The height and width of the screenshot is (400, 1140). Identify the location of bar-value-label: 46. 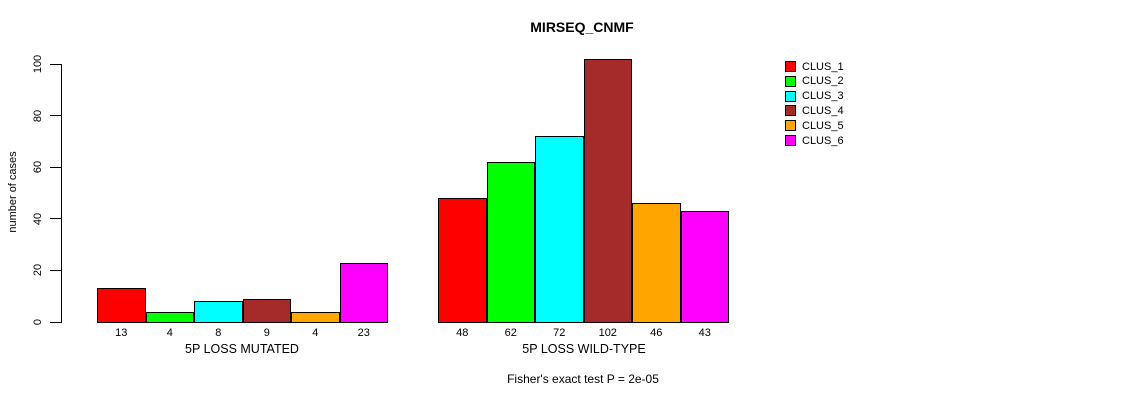
(656, 333).